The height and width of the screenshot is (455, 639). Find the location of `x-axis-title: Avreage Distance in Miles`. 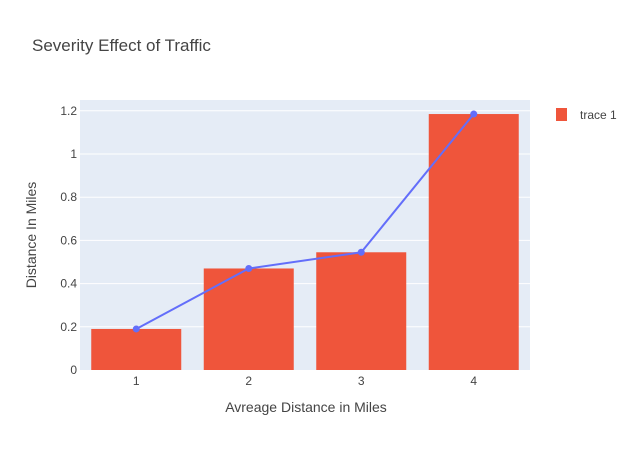

x-axis-title: Avreage Distance in Miles is located at coordinates (306, 407).